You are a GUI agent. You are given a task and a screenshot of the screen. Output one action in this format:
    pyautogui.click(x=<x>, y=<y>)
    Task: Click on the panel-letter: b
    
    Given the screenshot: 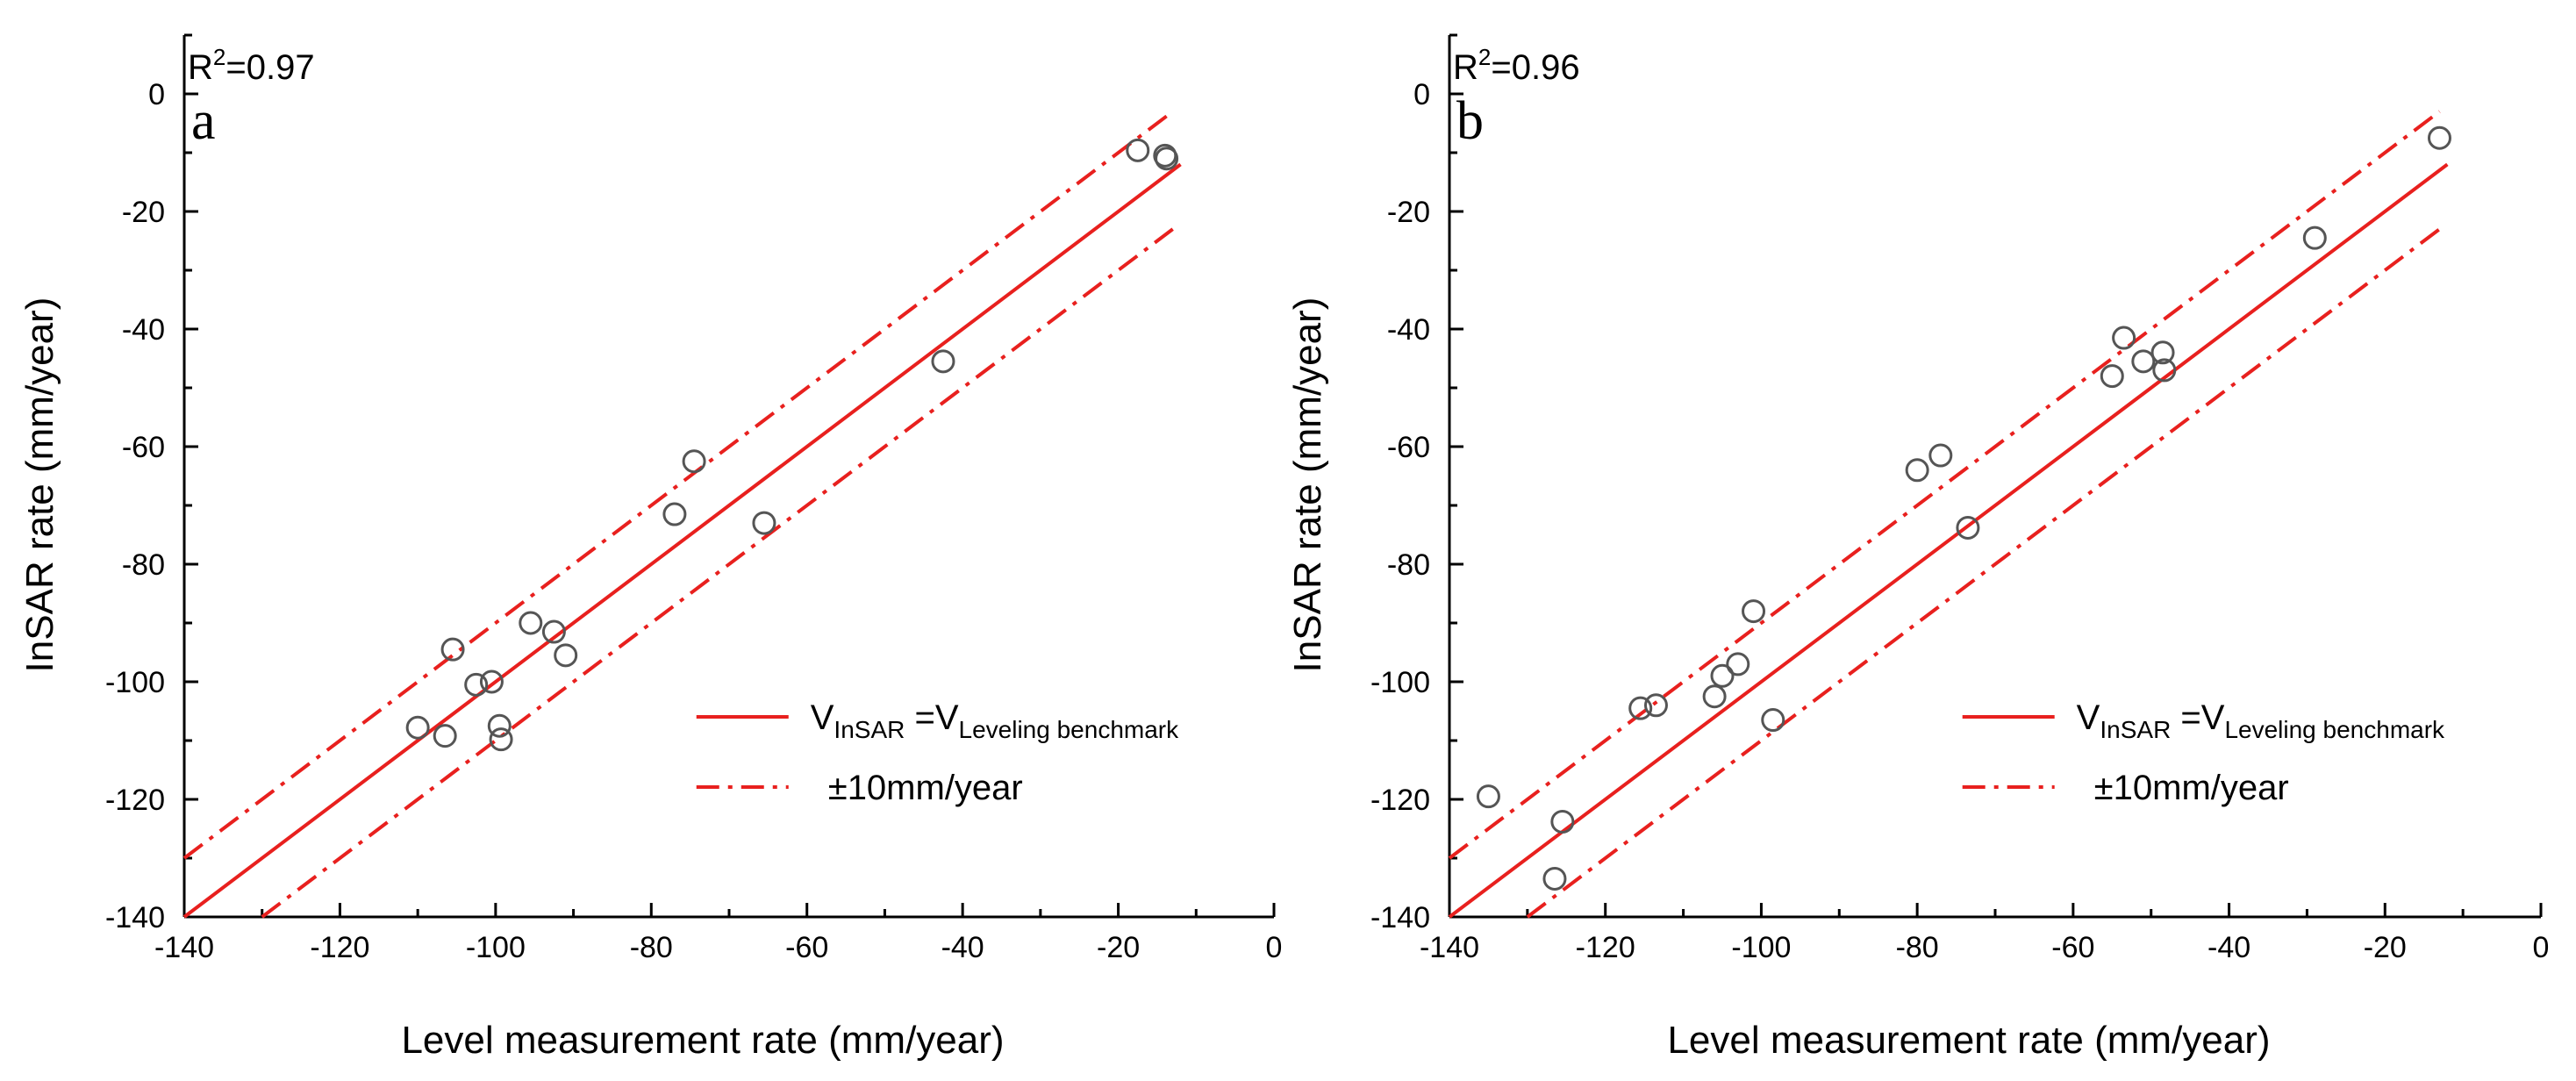 What is the action you would take?
    pyautogui.click(x=1470, y=121)
    